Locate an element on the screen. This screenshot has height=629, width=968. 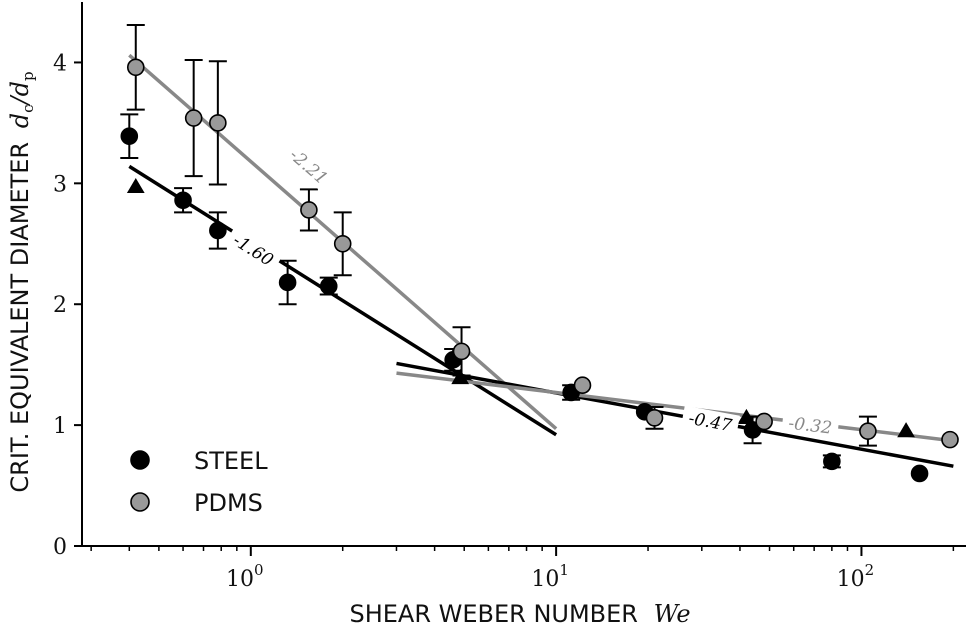
x-tick-label: 10² is located at coordinates (856, 576).